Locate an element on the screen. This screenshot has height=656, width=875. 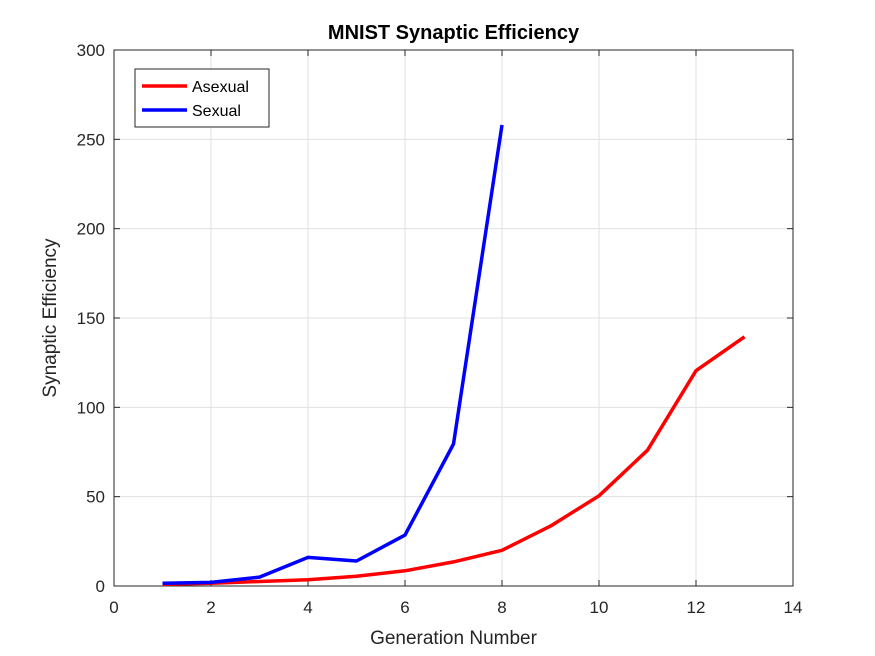
y-tick-label: 50 is located at coordinates (95, 497).